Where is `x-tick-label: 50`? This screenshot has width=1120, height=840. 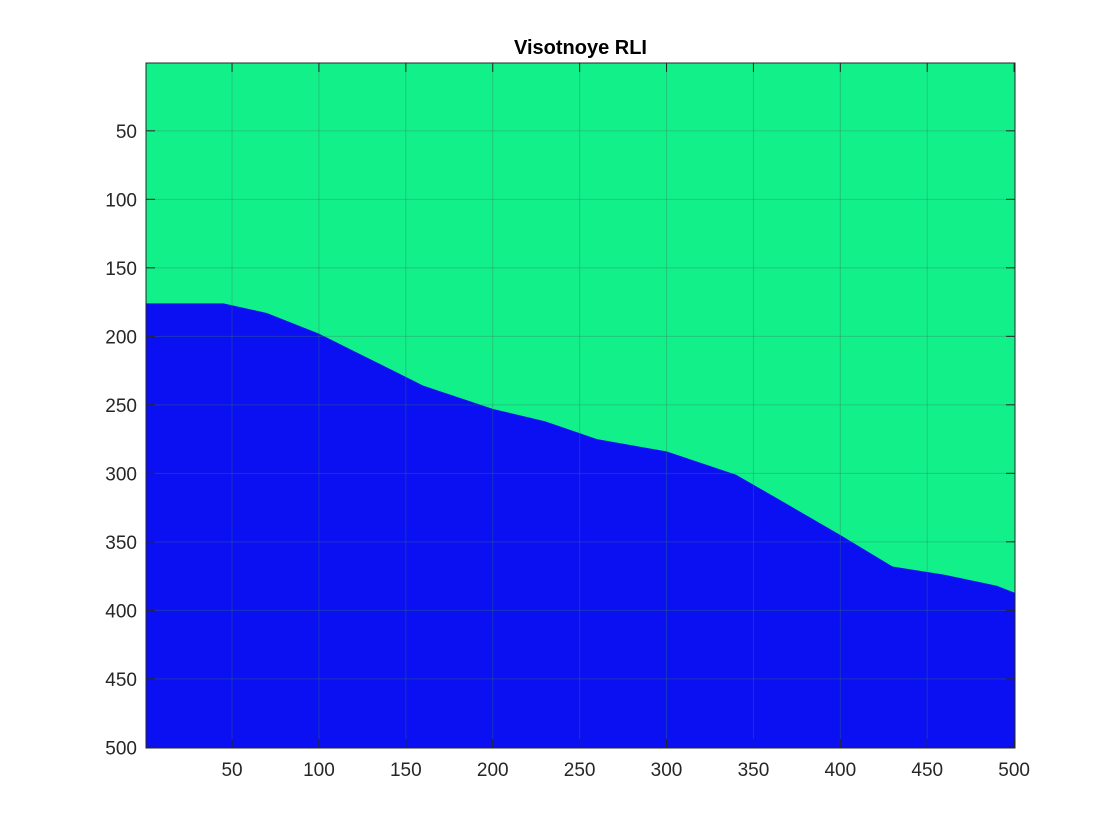 x-tick-label: 50 is located at coordinates (231, 770).